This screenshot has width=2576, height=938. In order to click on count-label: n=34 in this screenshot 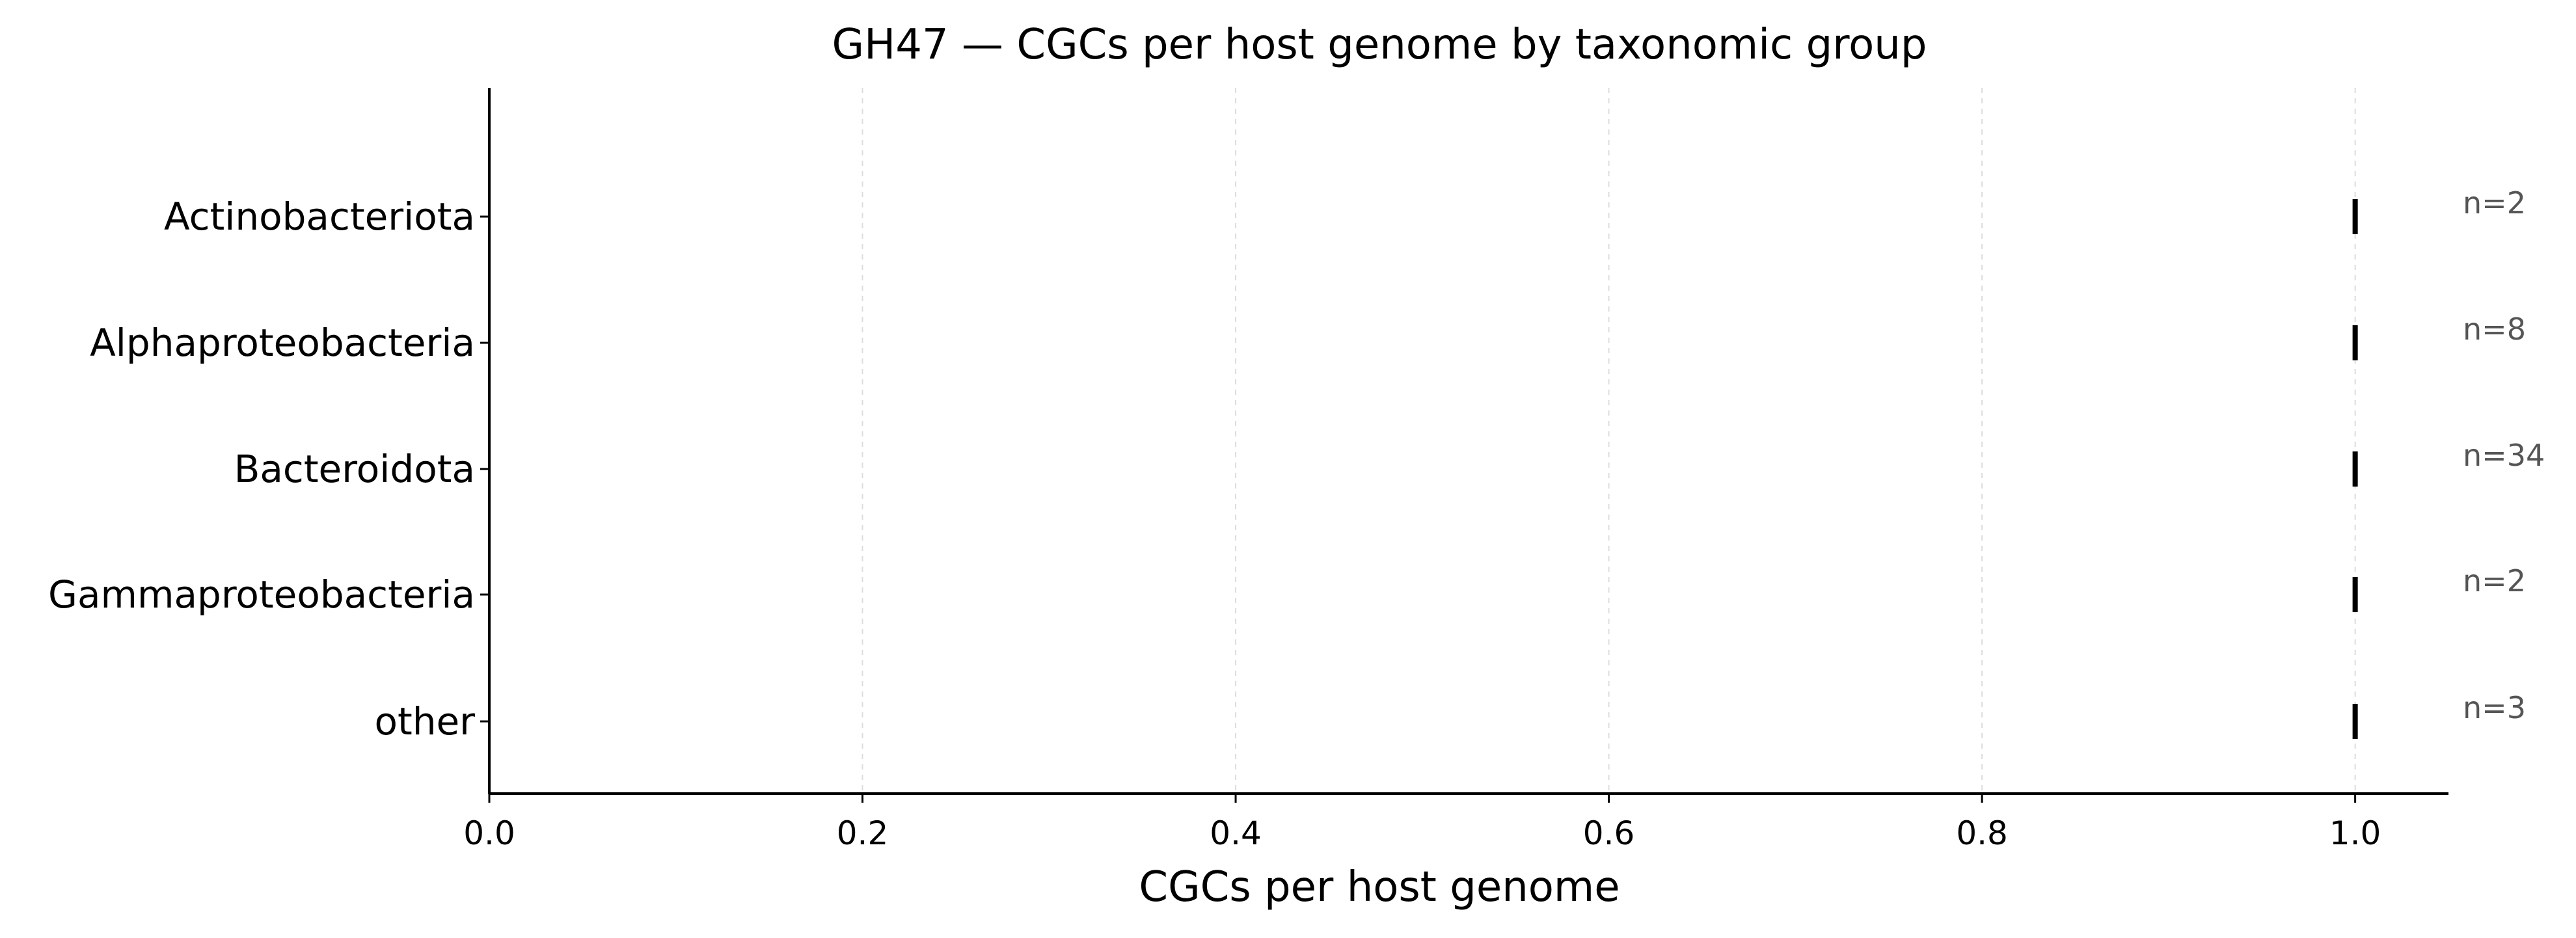, I will do `click(2504, 456)`.